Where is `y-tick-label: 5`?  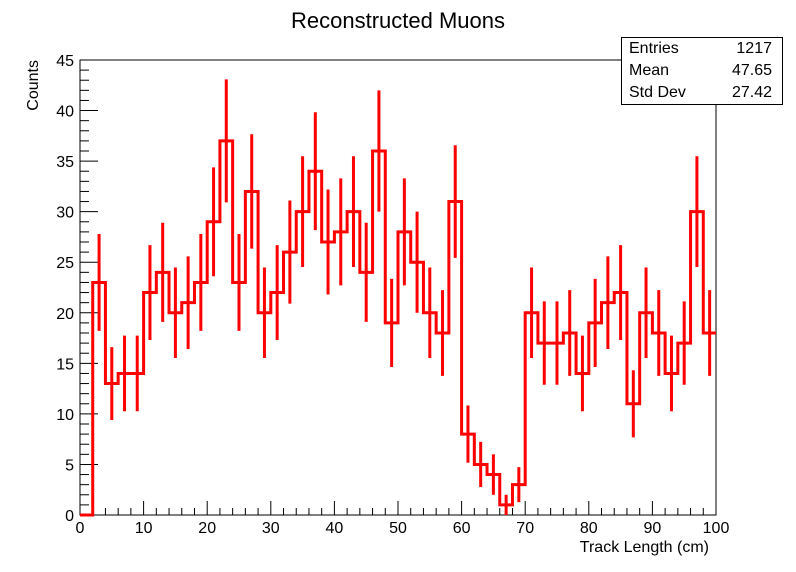
y-tick-label: 5 is located at coordinates (69, 465).